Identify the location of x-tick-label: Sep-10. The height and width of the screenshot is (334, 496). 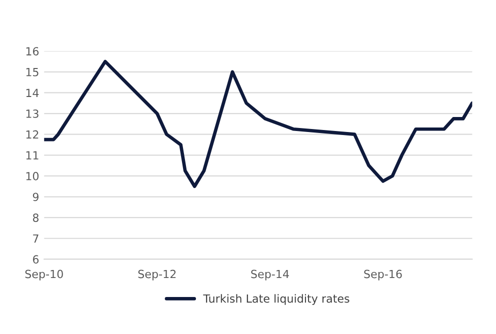
(44, 275).